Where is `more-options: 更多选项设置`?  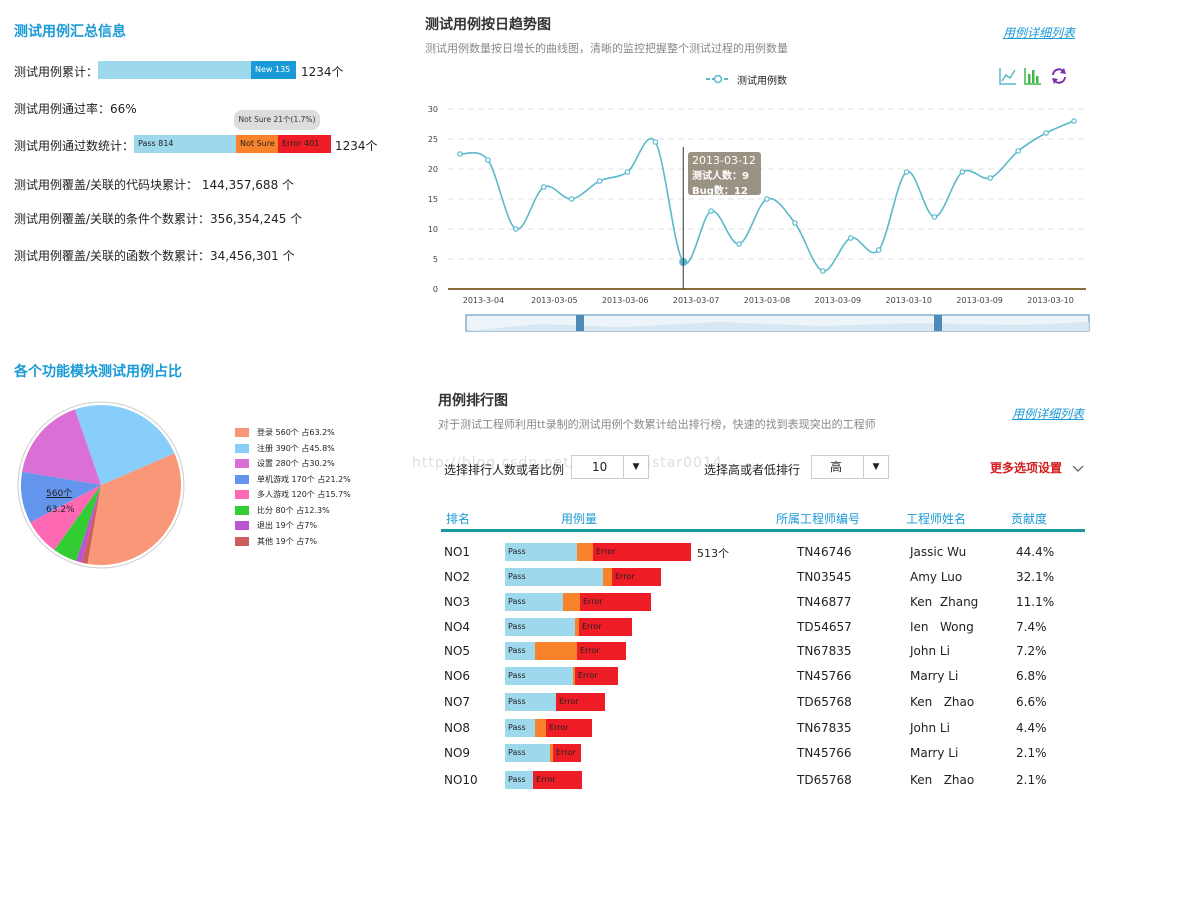
more-options: 更多选项设置 is located at coordinates (1037, 467).